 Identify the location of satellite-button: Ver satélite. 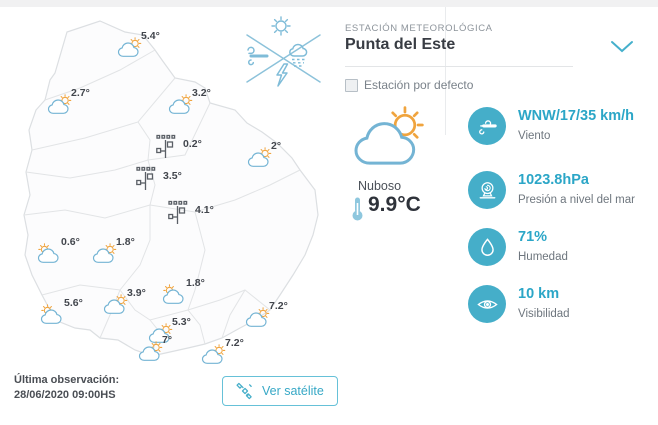
(280, 391).